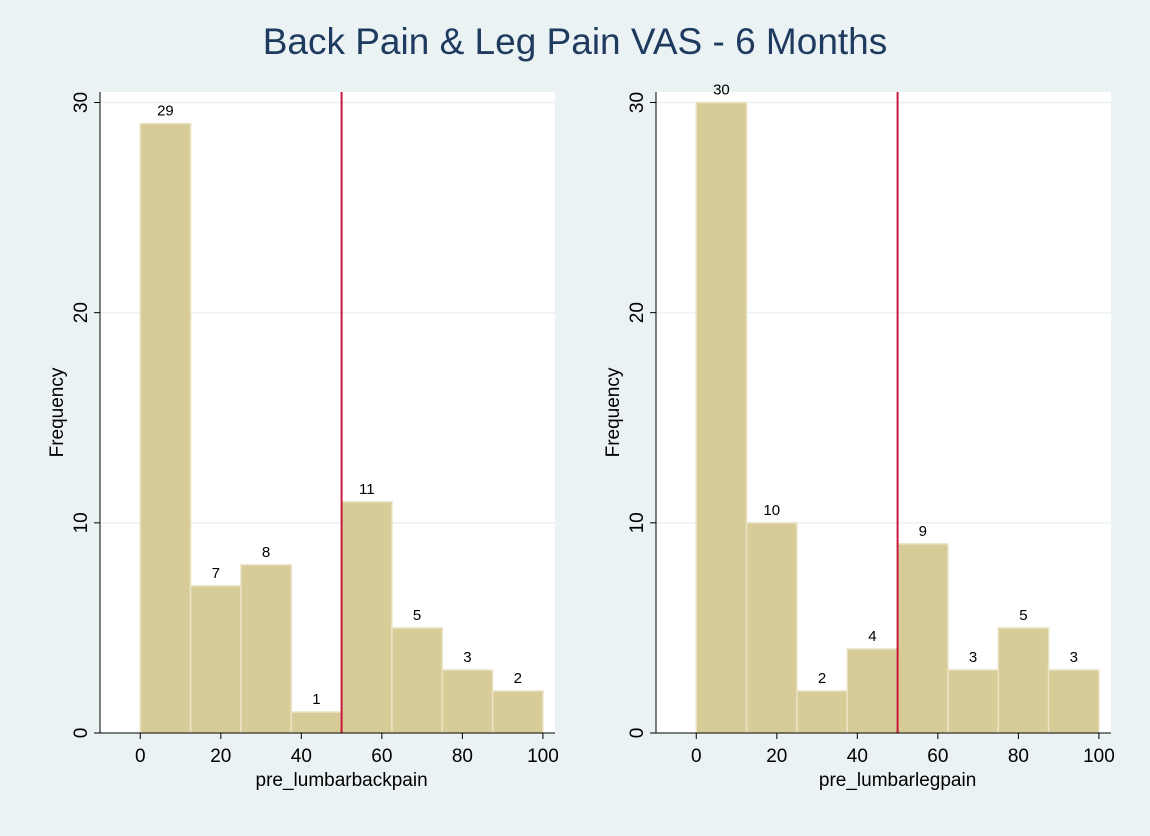 The height and width of the screenshot is (836, 1150). What do you see at coordinates (316, 699) in the screenshot?
I see `bar-value-label: 1` at bounding box center [316, 699].